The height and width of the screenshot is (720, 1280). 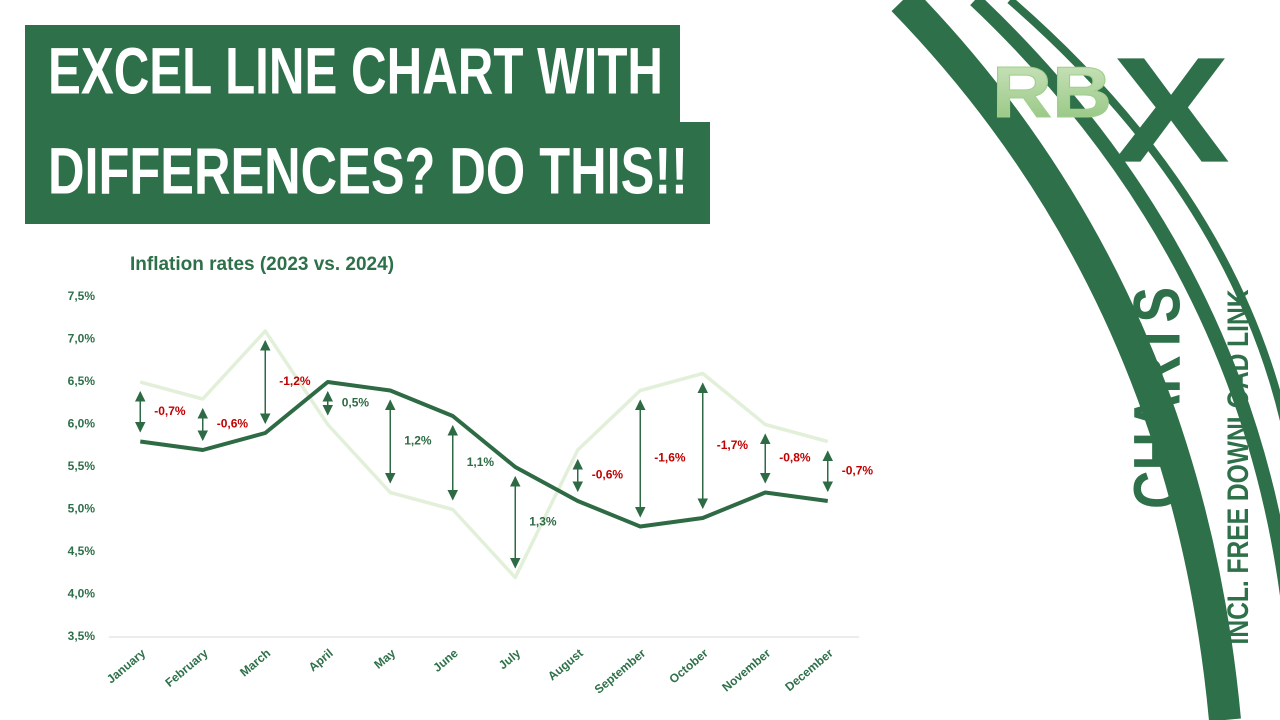 I want to click on x-tick-label: October, so click(x=688, y=666).